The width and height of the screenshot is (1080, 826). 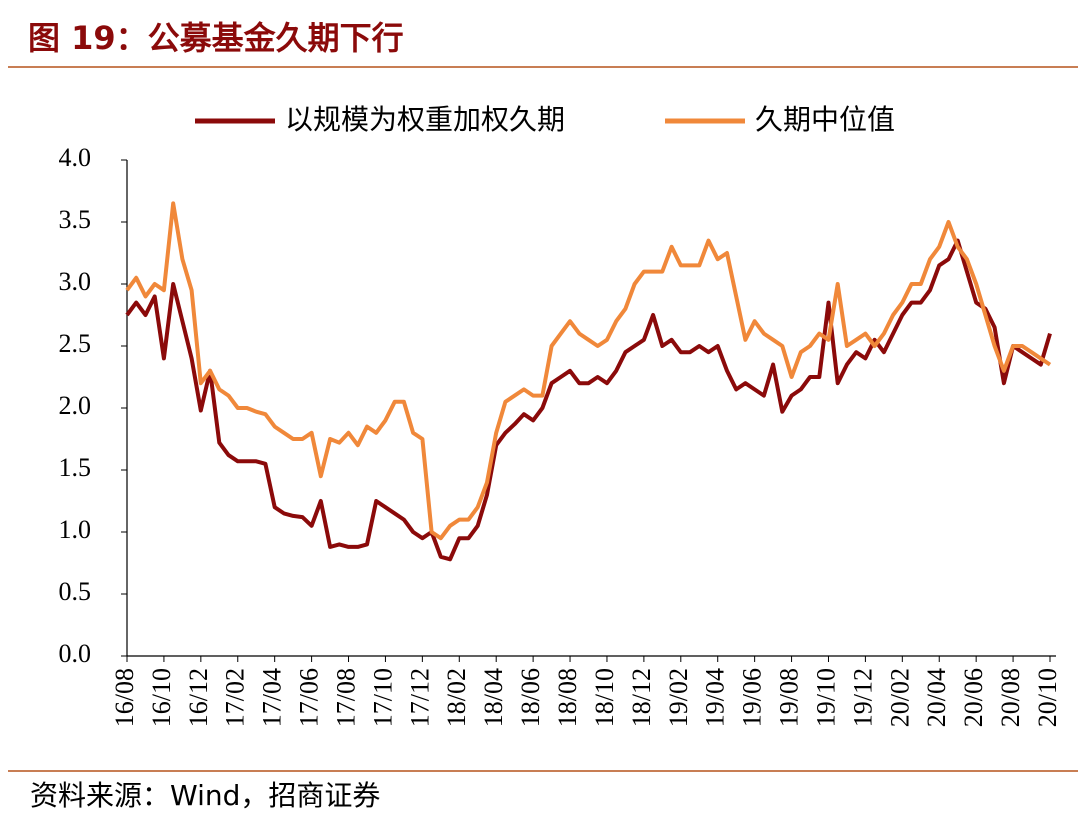 What do you see at coordinates (936, 697) in the screenshot?
I see `x-tick-label: 20/04` at bounding box center [936, 697].